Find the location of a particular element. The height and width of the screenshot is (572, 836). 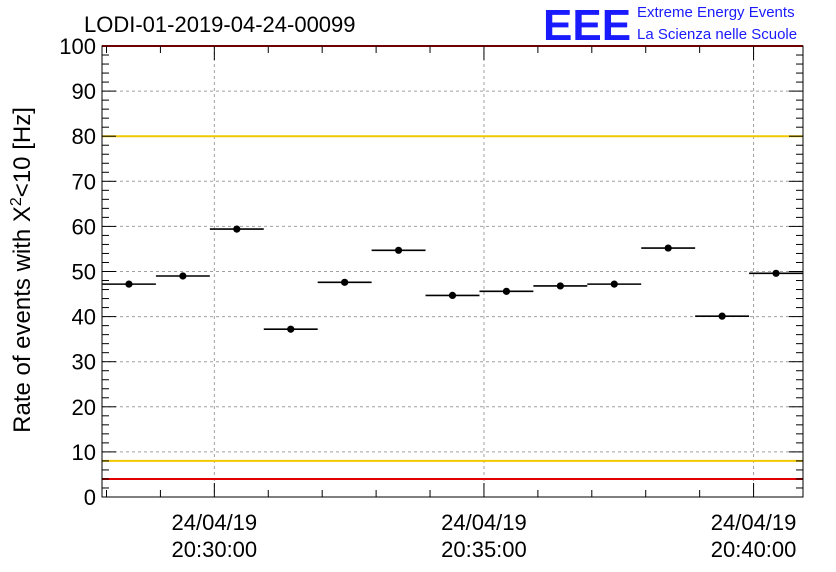

y-tick-label: 10 is located at coordinates (84, 452).